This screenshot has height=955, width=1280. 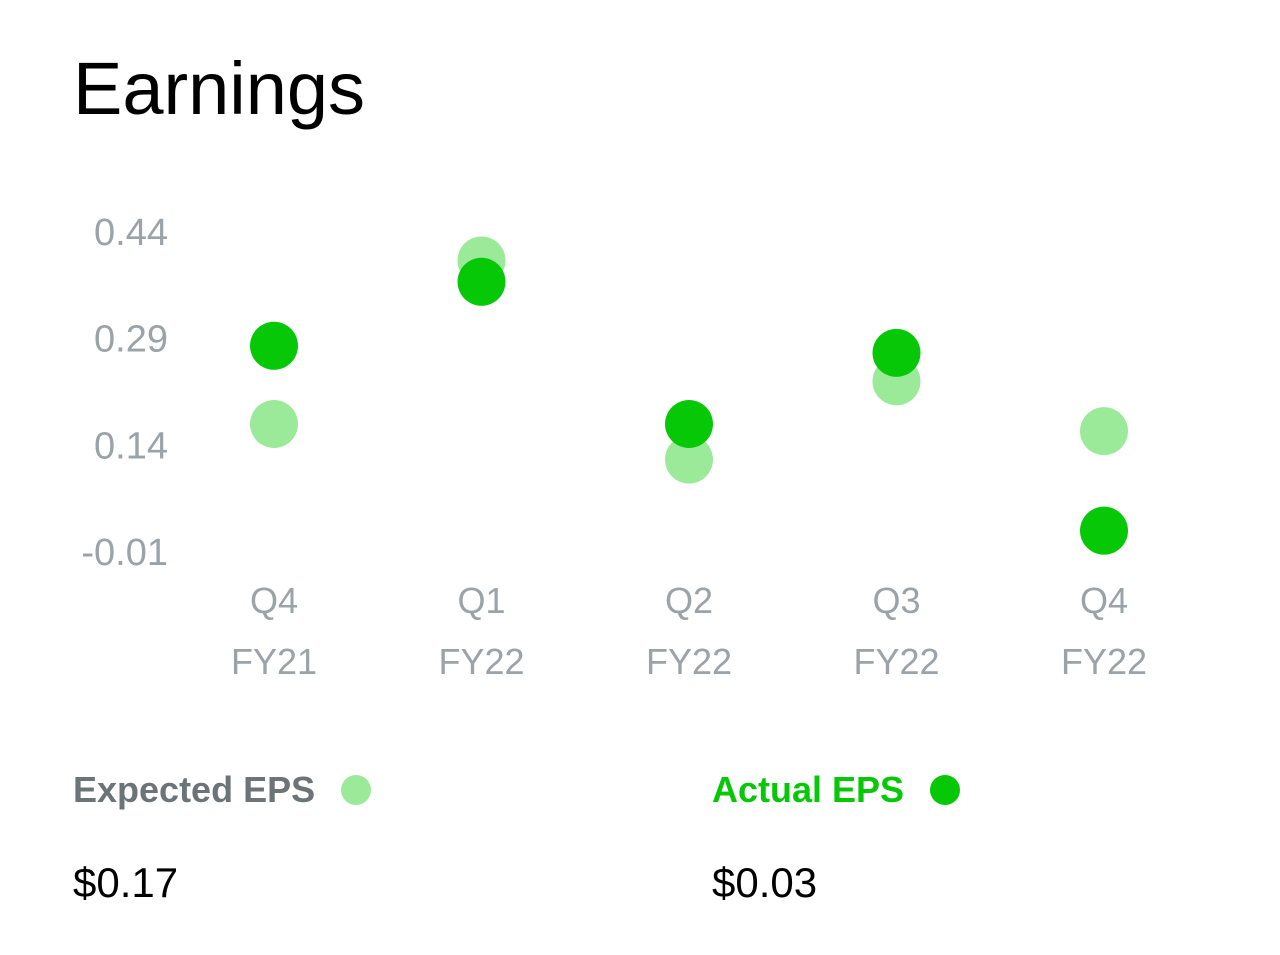 What do you see at coordinates (219, 88) in the screenshot?
I see `page-title: Earnings` at bounding box center [219, 88].